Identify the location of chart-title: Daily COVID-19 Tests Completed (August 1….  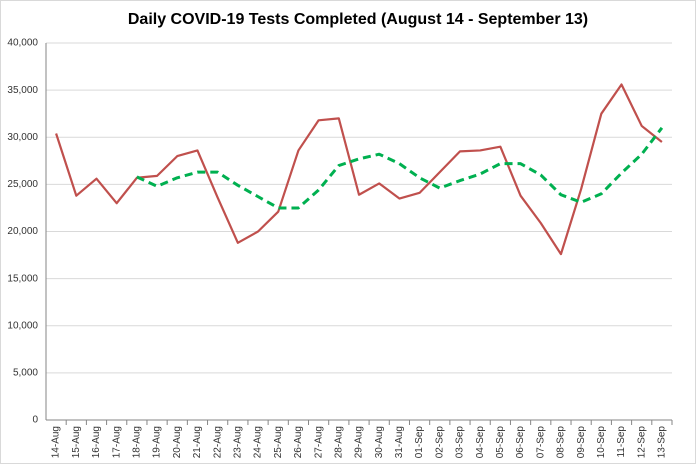
(358, 19).